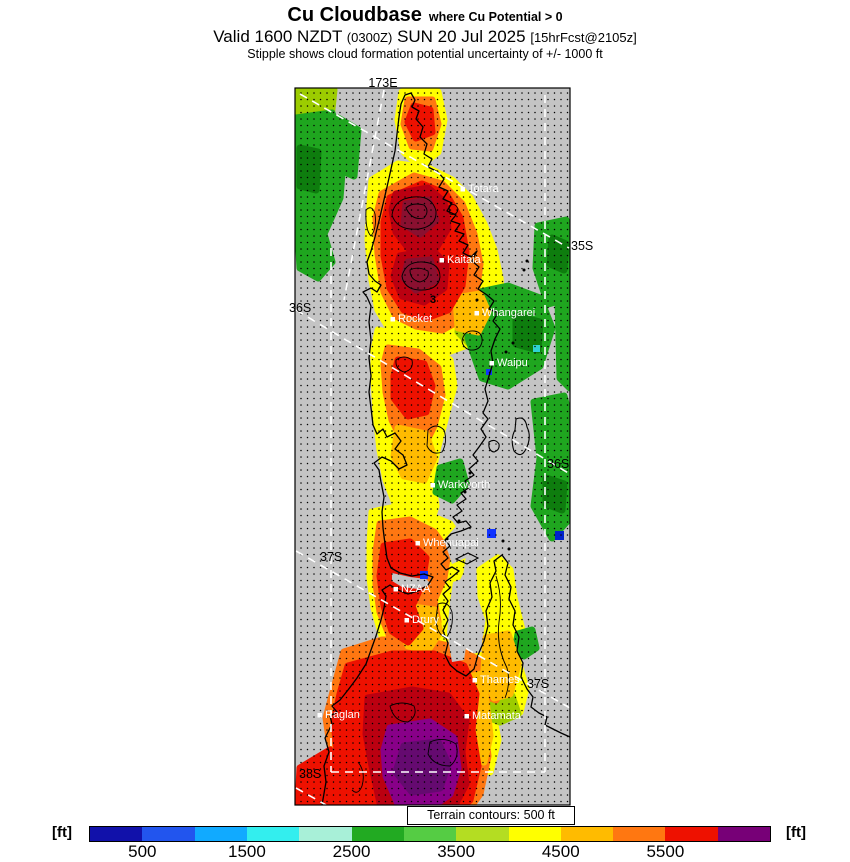 This screenshot has width=850, height=862. What do you see at coordinates (354, 15) in the screenshot?
I see `page-title: Cu Cloudbase` at bounding box center [354, 15].